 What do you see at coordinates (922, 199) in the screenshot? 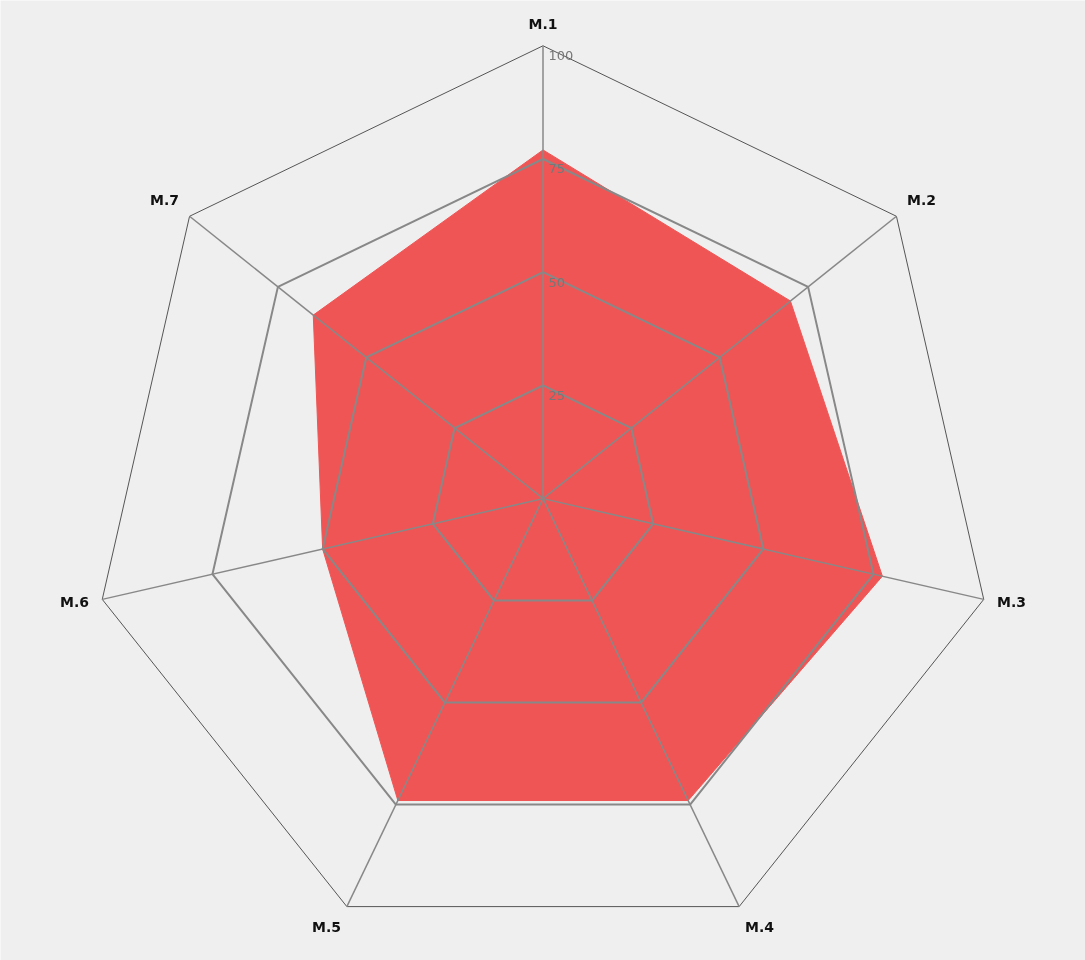
I see `spoke-label: M.2` at bounding box center [922, 199].